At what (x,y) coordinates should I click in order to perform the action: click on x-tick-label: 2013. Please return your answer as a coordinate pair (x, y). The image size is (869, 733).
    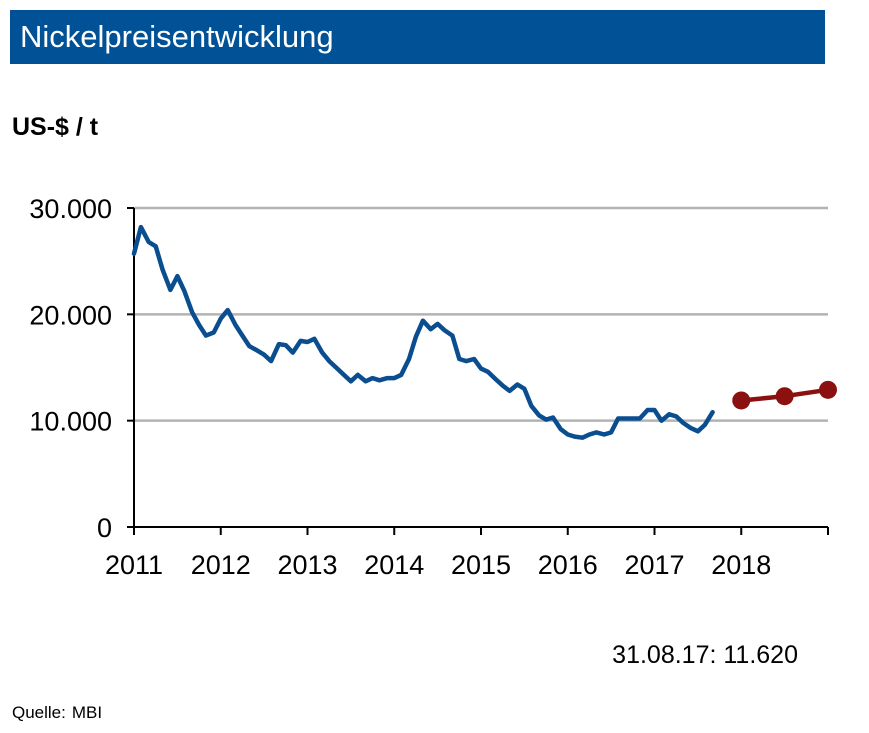
    Looking at the image, I should click on (307, 565).